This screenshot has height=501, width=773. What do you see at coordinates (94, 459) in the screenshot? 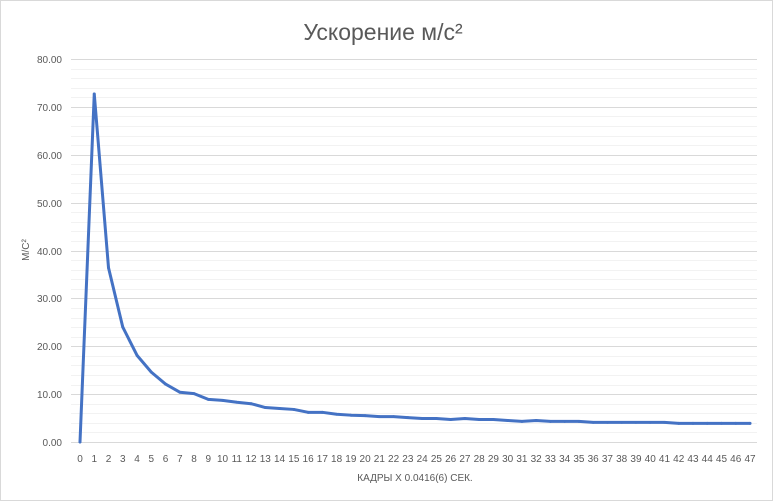
I see `x-tick-label: 1` at bounding box center [94, 459].